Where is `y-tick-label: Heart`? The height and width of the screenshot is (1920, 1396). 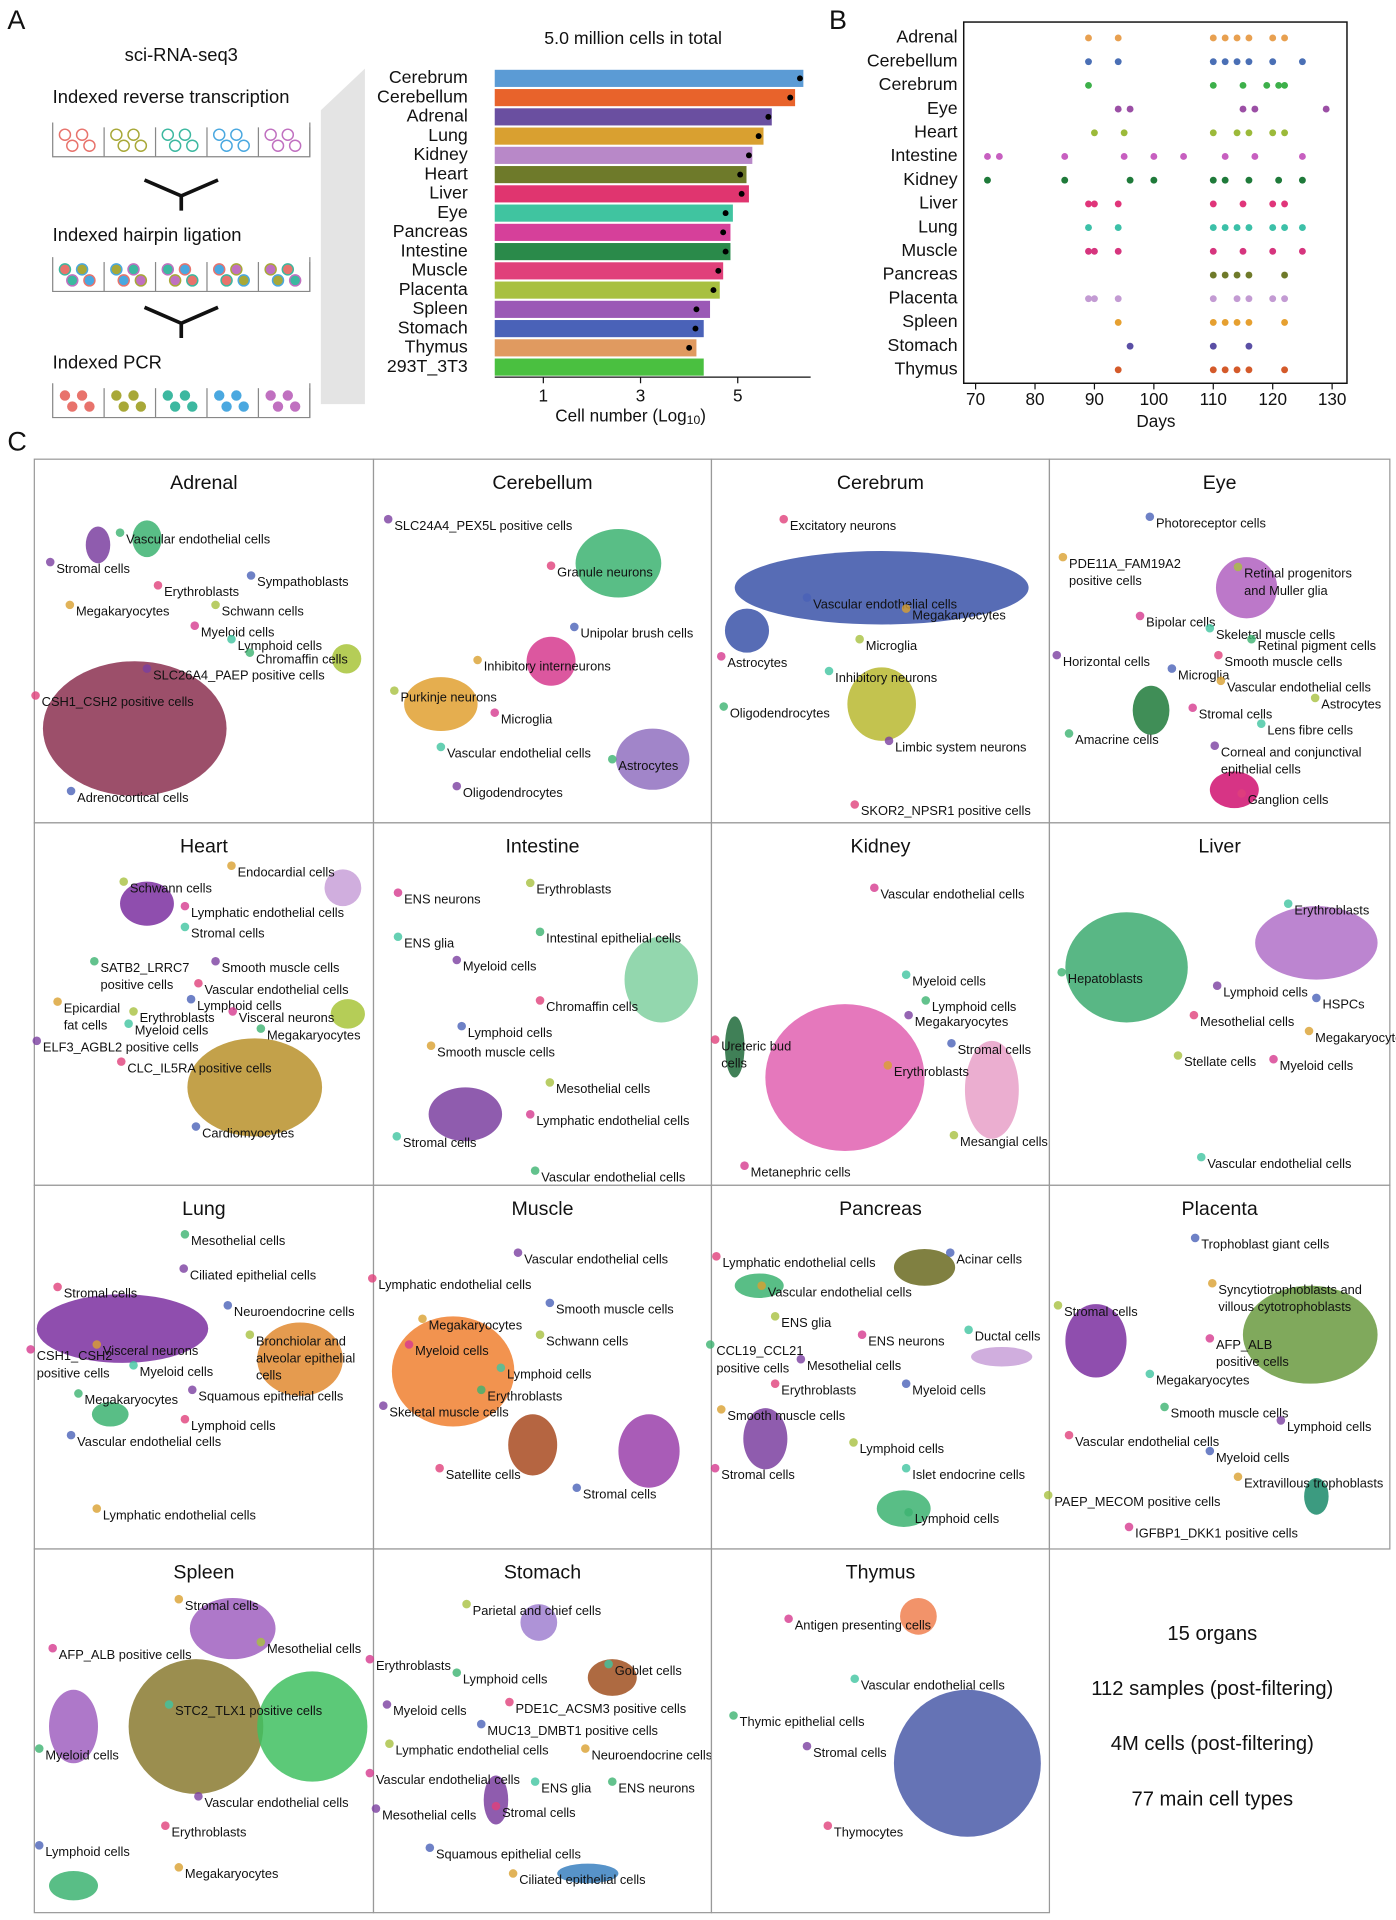 y-tick-label: Heart is located at coordinates (935, 131).